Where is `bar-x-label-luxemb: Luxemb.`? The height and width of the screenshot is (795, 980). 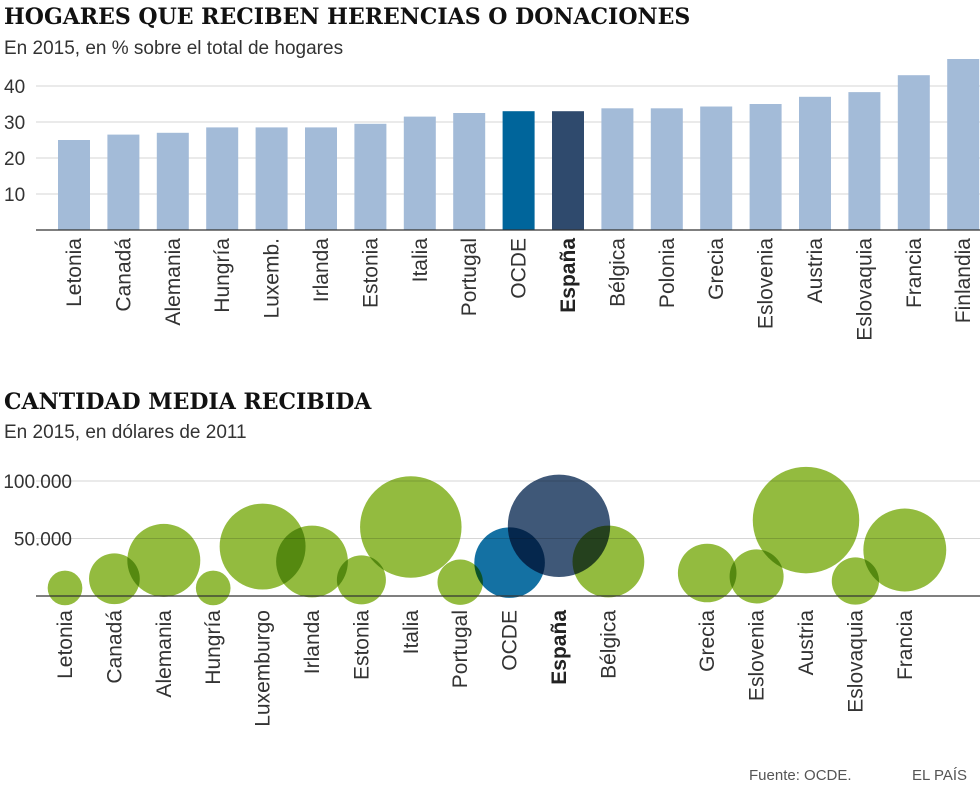
bar-x-label-luxemb: Luxemb. is located at coordinates (272, 278).